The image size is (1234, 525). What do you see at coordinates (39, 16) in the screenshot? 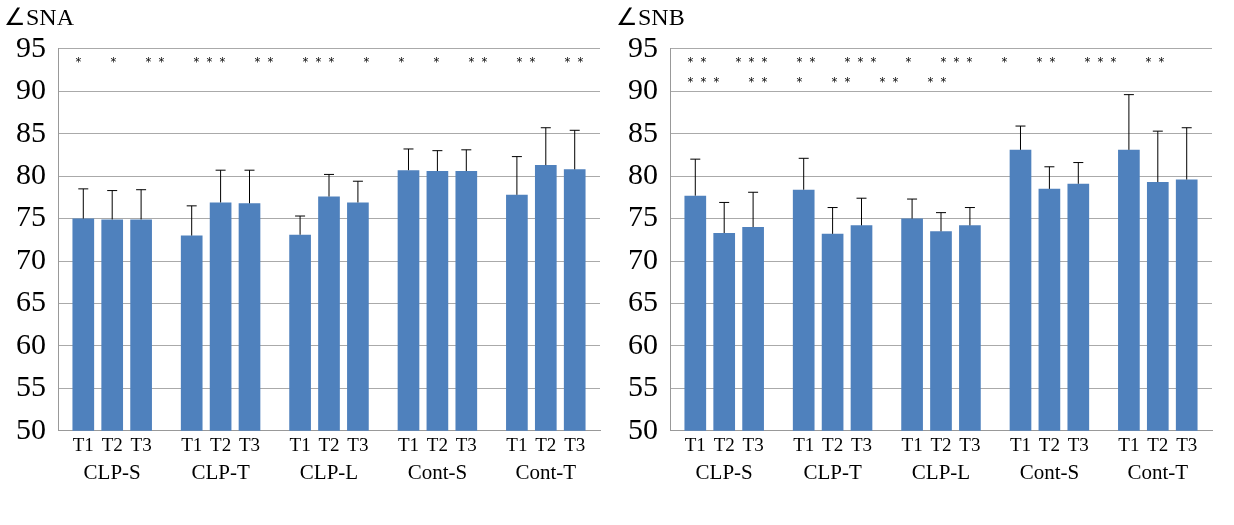
I see `chart-title: ∠SNA` at bounding box center [39, 16].